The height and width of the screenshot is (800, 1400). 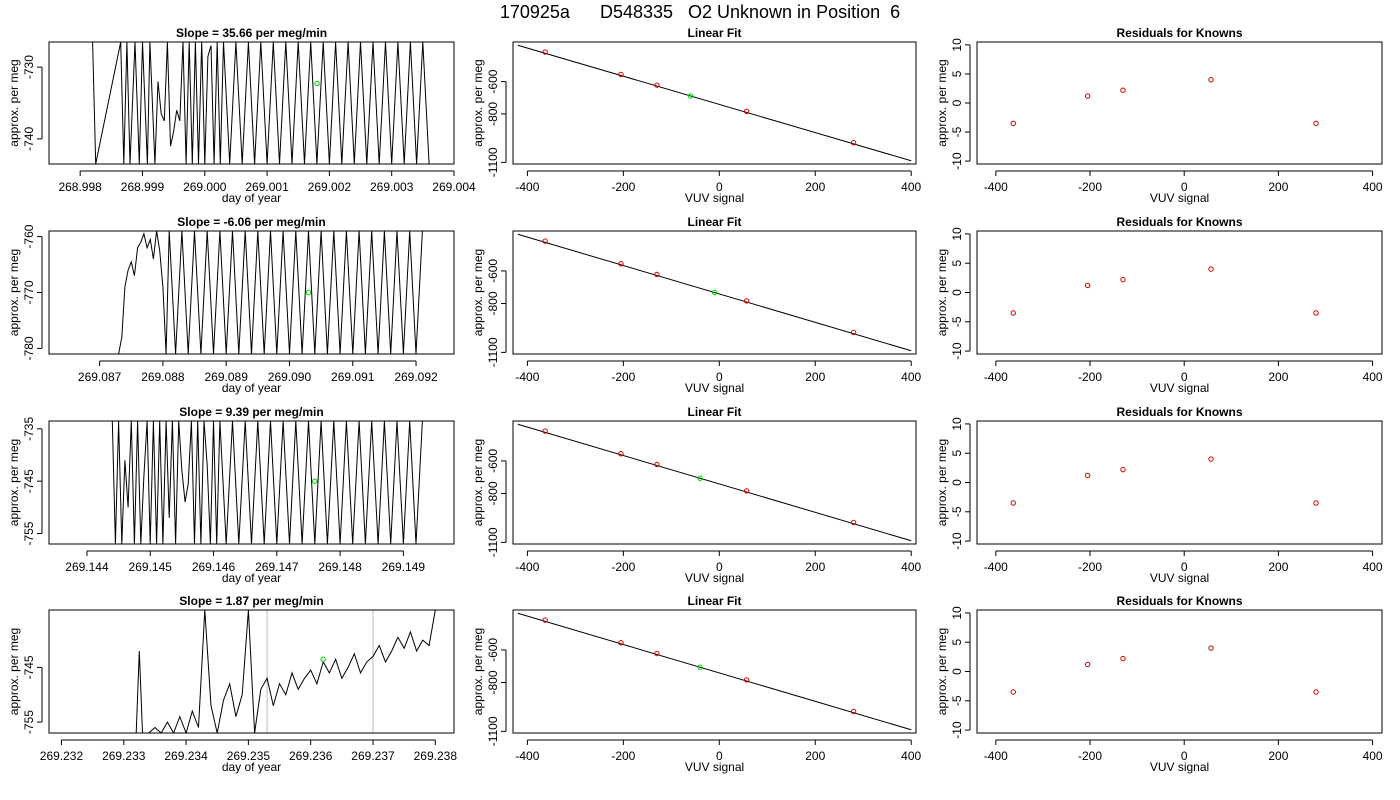 I want to click on x-tick-label: 269.149, so click(x=404, y=567).